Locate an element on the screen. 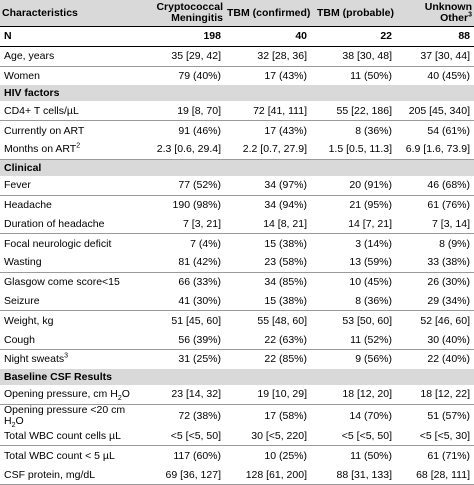  row-label-text: Fever is located at coordinates (17, 185).